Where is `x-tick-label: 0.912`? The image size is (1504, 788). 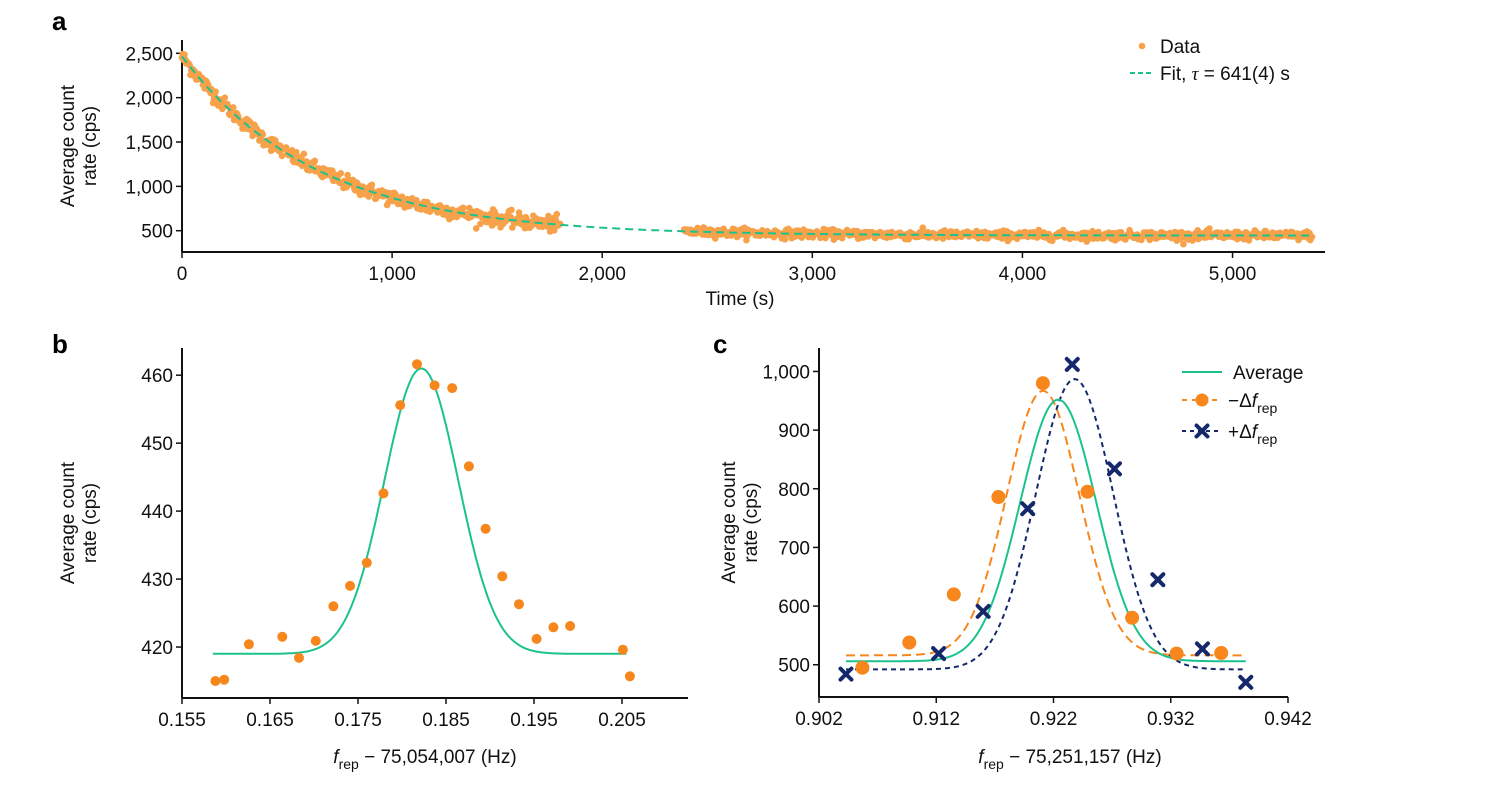
x-tick-label: 0.912 is located at coordinates (936, 719).